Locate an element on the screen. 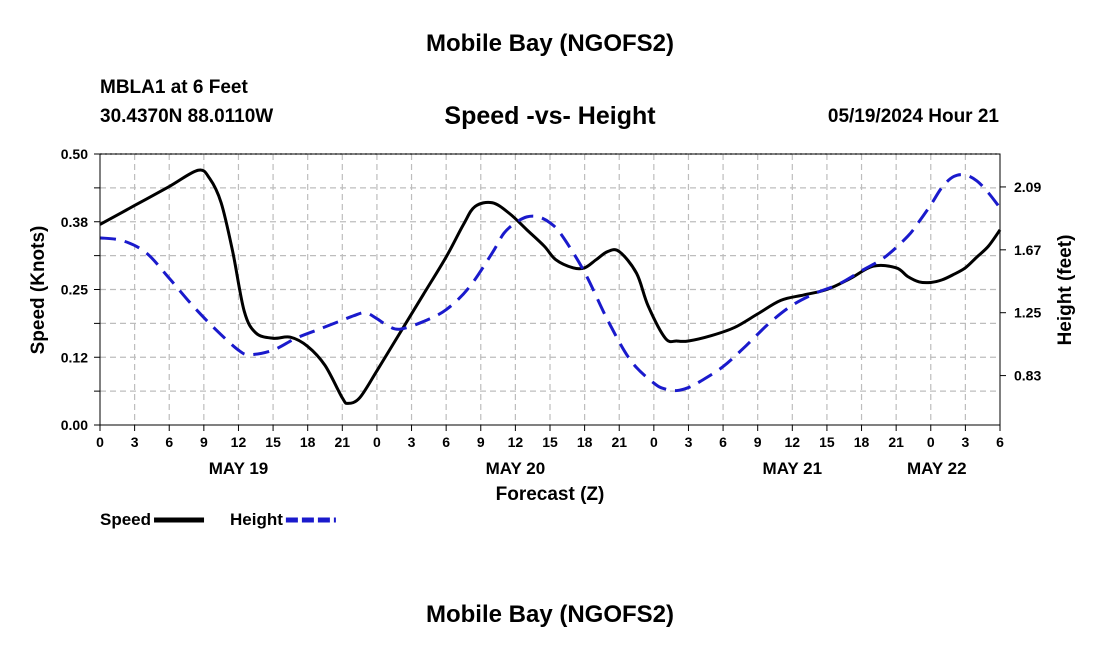 Image resolution: width=1100 pixels, height=650 pixels. forecast-timestamp: 05/19/2024 Hour 21 is located at coordinates (913, 116).